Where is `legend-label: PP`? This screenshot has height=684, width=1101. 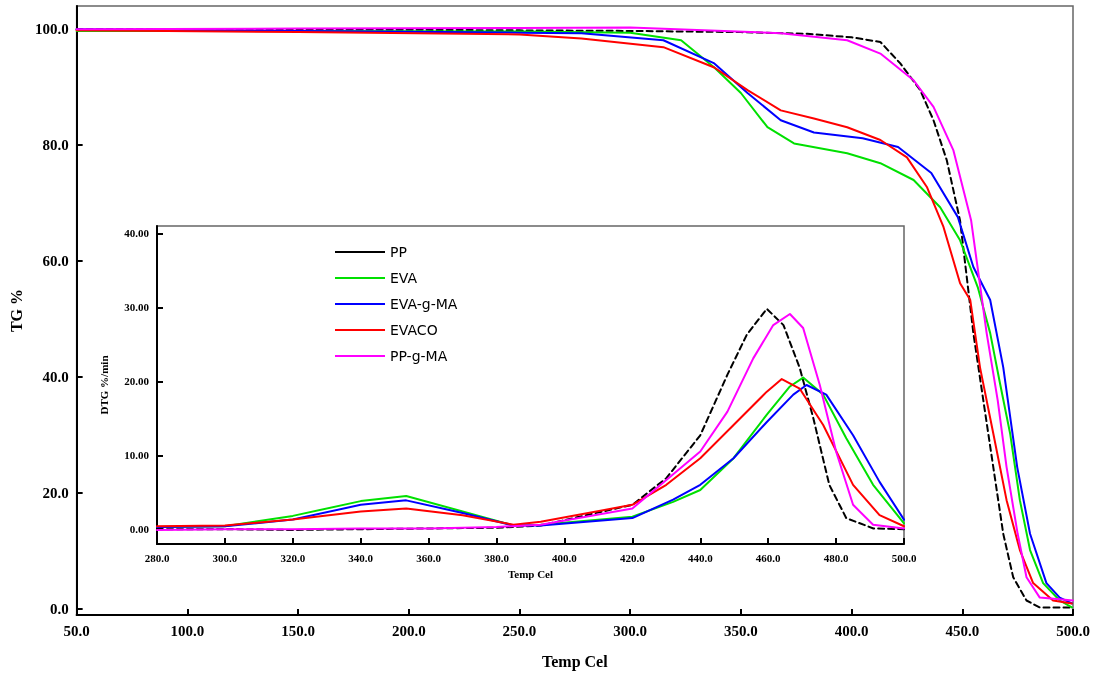
legend-label: PP is located at coordinates (398, 252).